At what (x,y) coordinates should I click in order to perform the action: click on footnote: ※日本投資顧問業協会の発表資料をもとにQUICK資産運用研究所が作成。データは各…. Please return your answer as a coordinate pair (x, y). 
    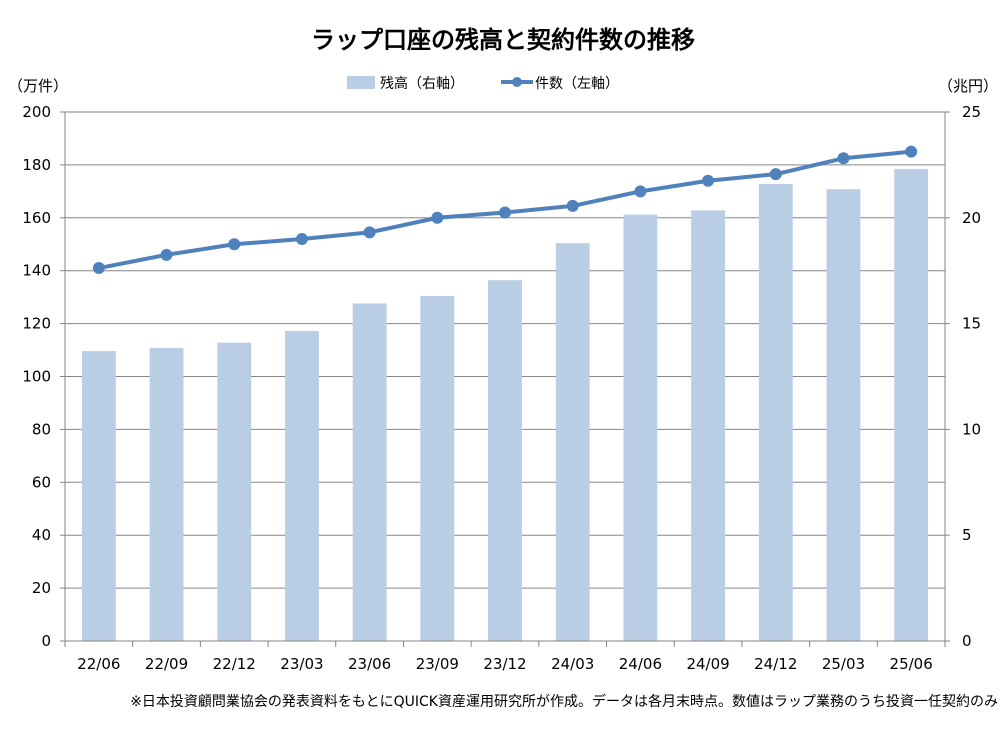
    Looking at the image, I should click on (564, 701).